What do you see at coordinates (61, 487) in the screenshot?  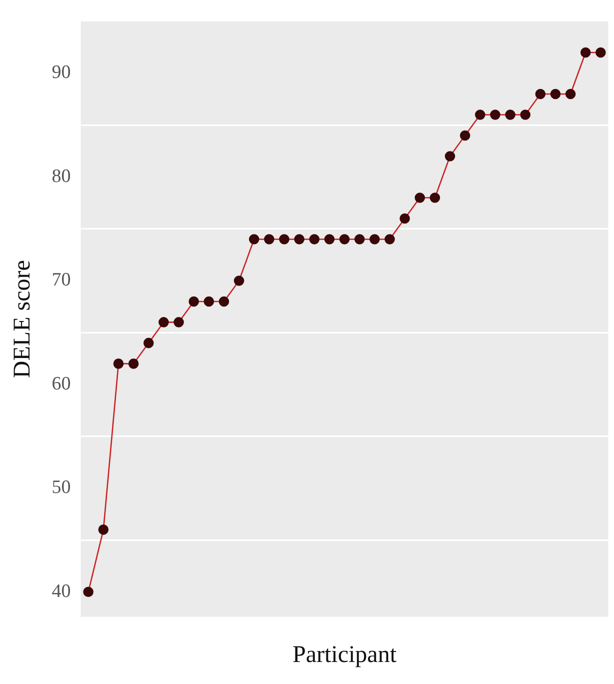 I see `y-tick-label: 50` at bounding box center [61, 487].